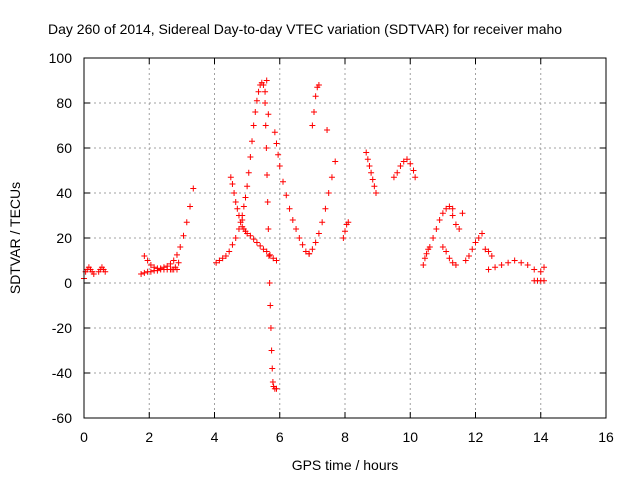  I want to click on series-seg18, so click(426, 256).